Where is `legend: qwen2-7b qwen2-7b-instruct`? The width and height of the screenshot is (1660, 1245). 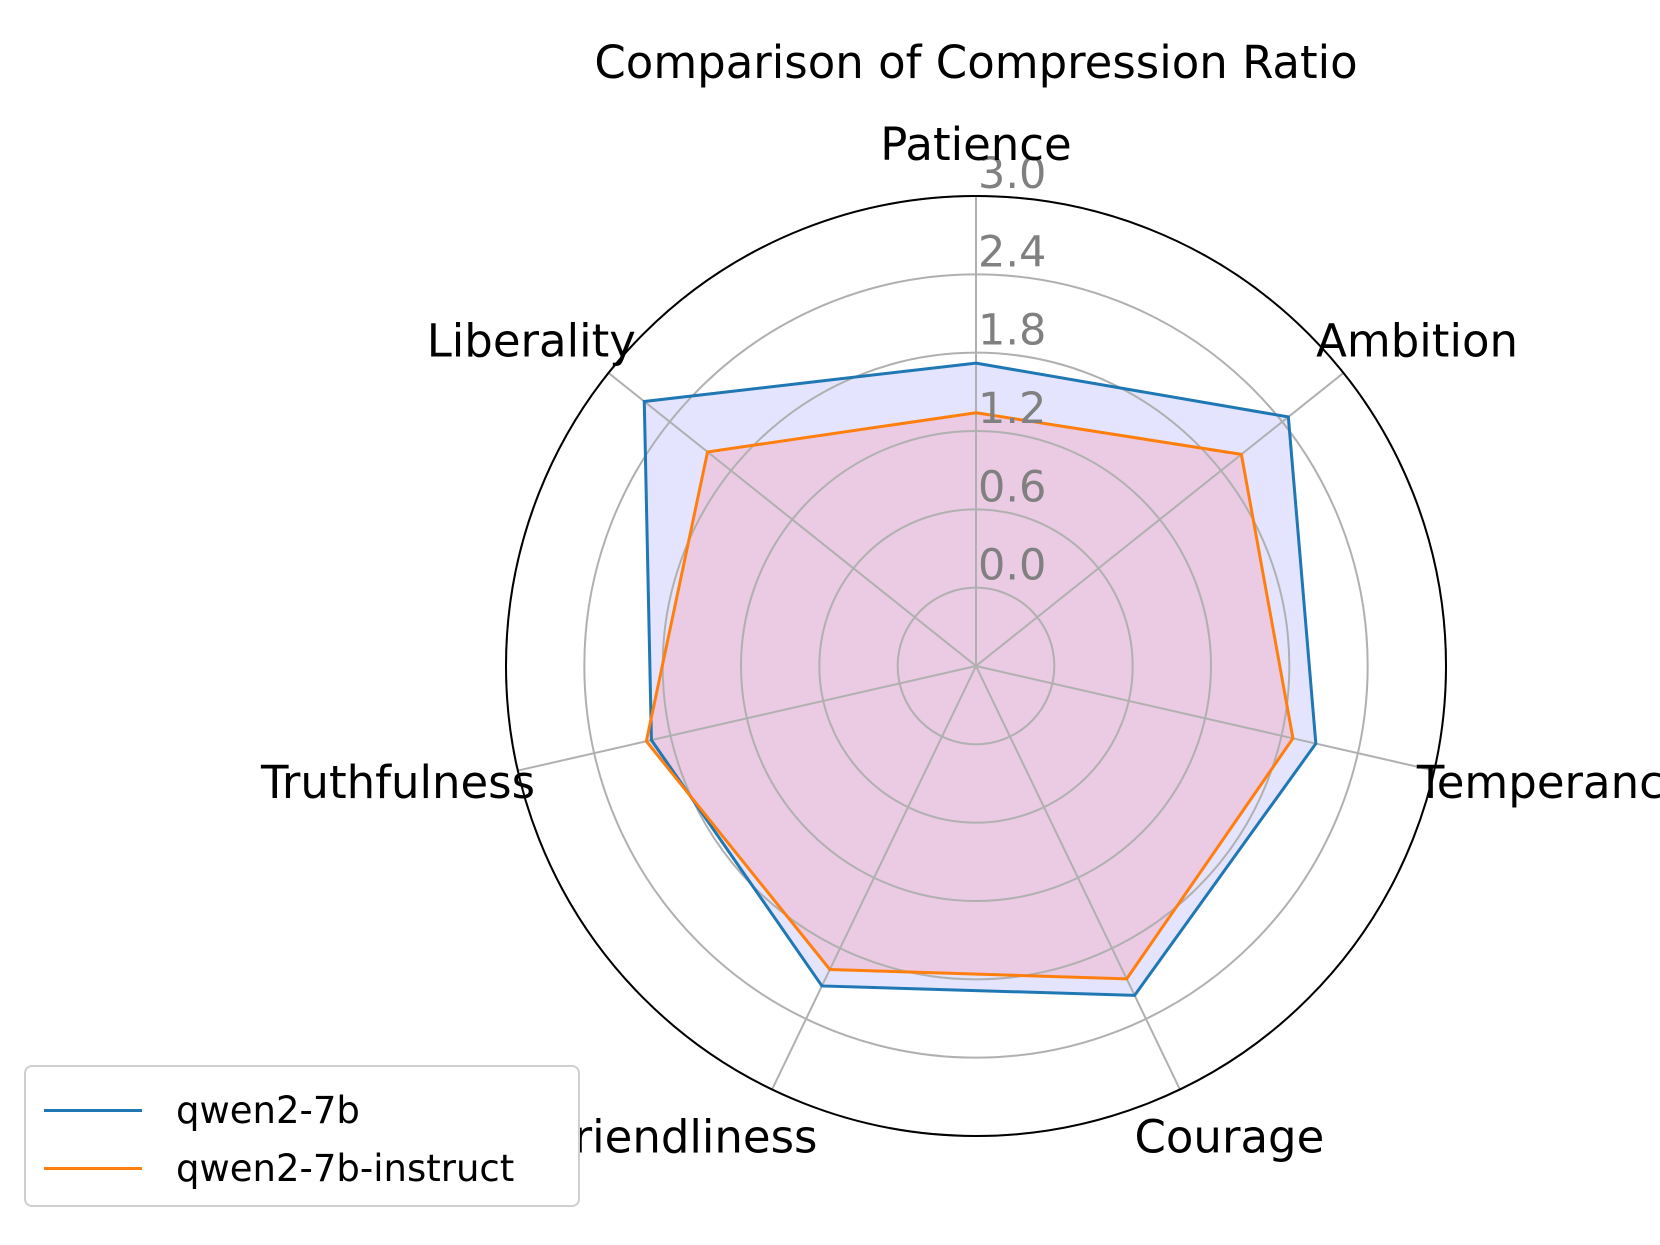 legend: qwen2-7b qwen2-7b-instruct is located at coordinates (302, 1136).